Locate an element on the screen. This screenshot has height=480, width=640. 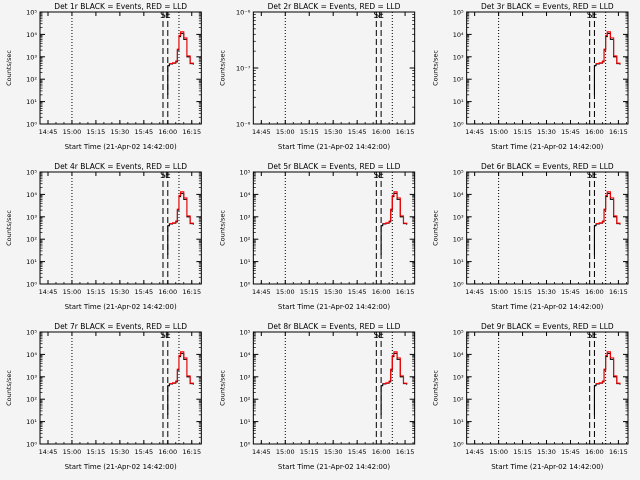
chart-title: Det 4r BLACK = Events, RED = LLD is located at coordinates (120, 166).